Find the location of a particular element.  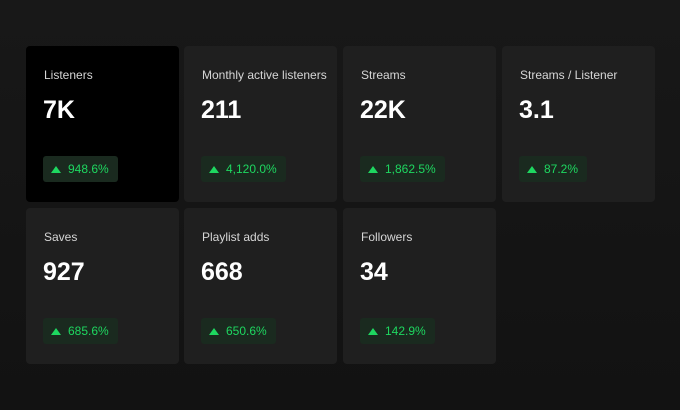

stat-value: 22K is located at coordinates (383, 110).